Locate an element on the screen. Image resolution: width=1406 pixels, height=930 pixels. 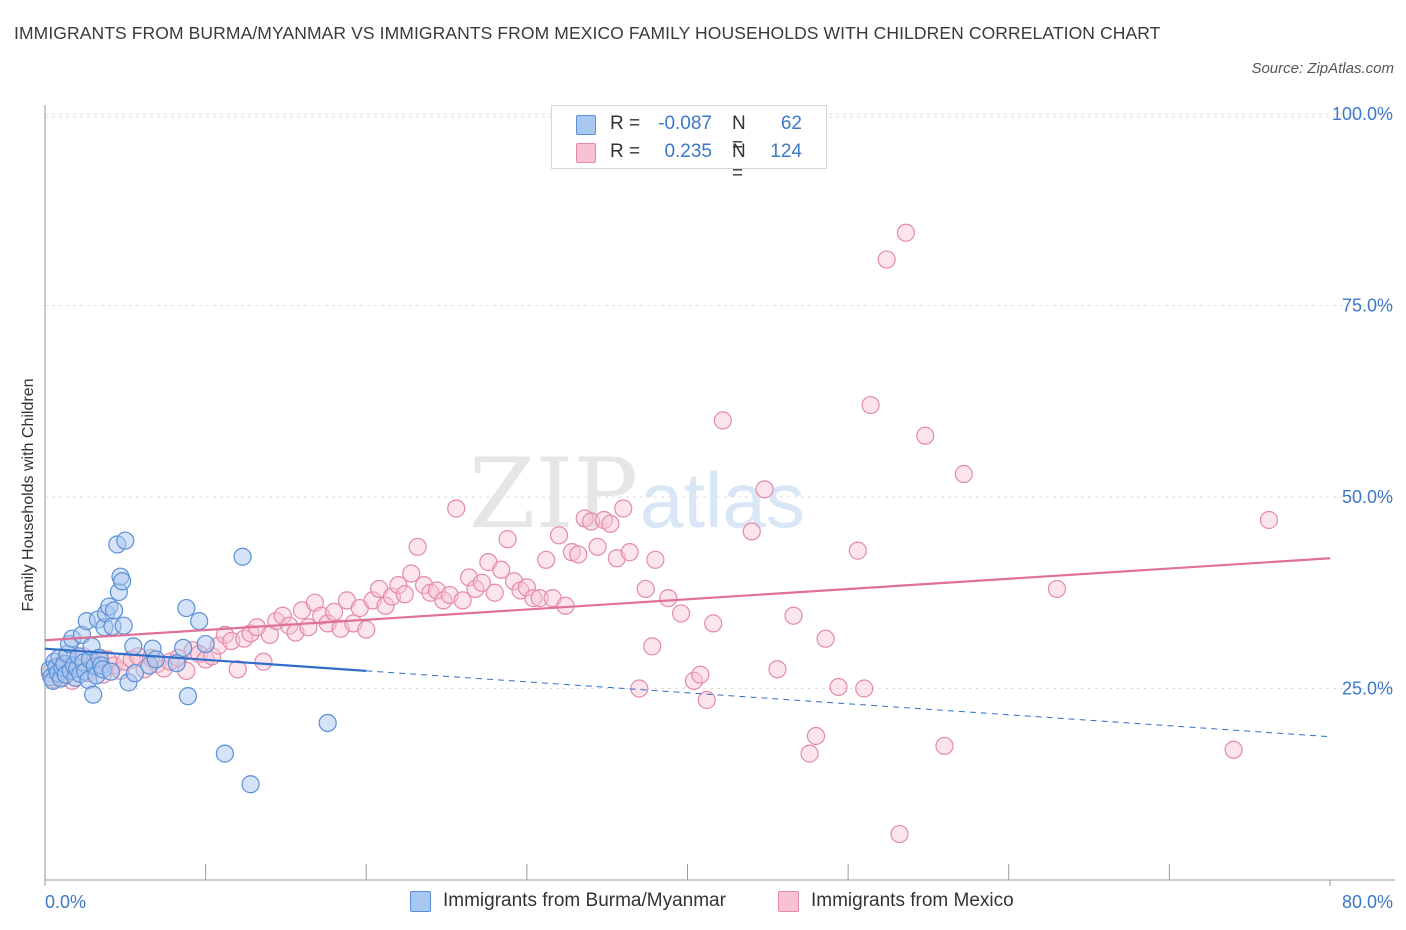
mexico-trend-line is located at coordinates (687, 599).